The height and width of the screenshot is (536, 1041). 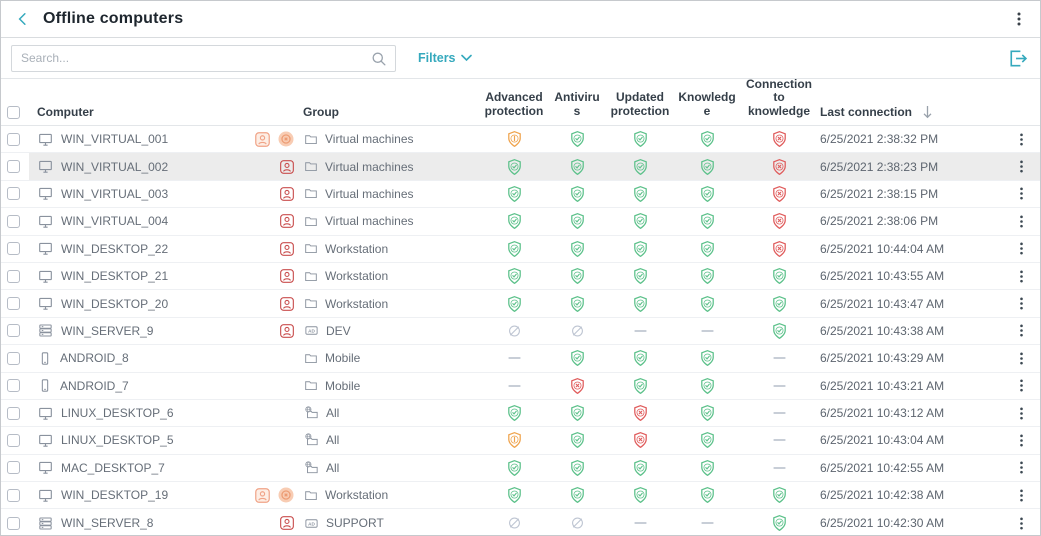 I want to click on computer-name: WIN_VIRTUAL_004, so click(x=115, y=221).